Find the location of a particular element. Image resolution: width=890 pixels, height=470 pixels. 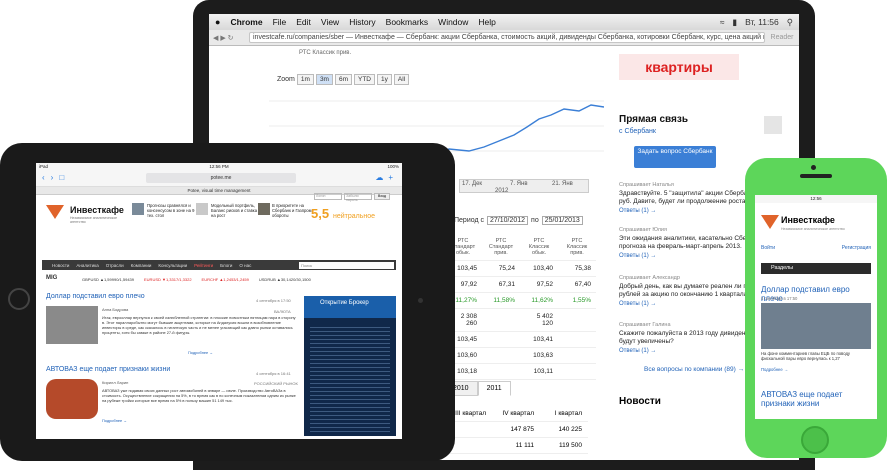

cell: 75,24 is located at coordinates (501, 268).